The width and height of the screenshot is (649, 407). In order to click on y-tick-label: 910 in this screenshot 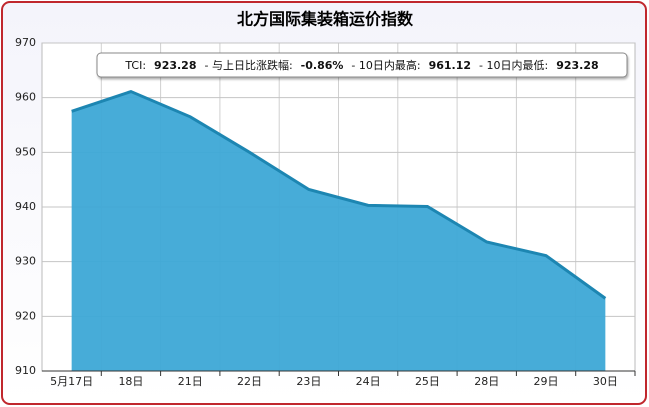, I will do `click(25, 370)`.